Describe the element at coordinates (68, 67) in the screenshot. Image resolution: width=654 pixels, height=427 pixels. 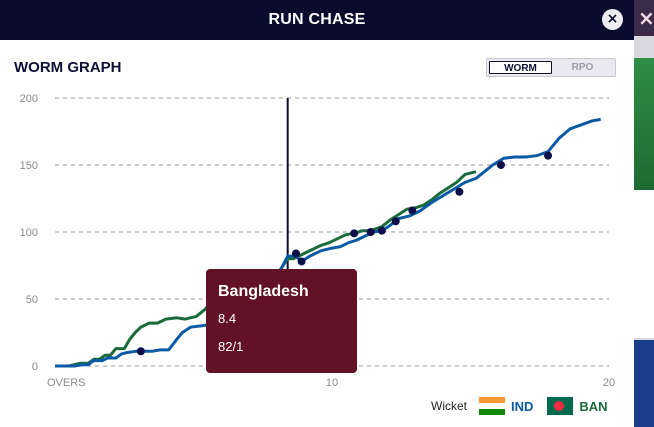
I see `chart-title: WORM GRAPH` at that location.